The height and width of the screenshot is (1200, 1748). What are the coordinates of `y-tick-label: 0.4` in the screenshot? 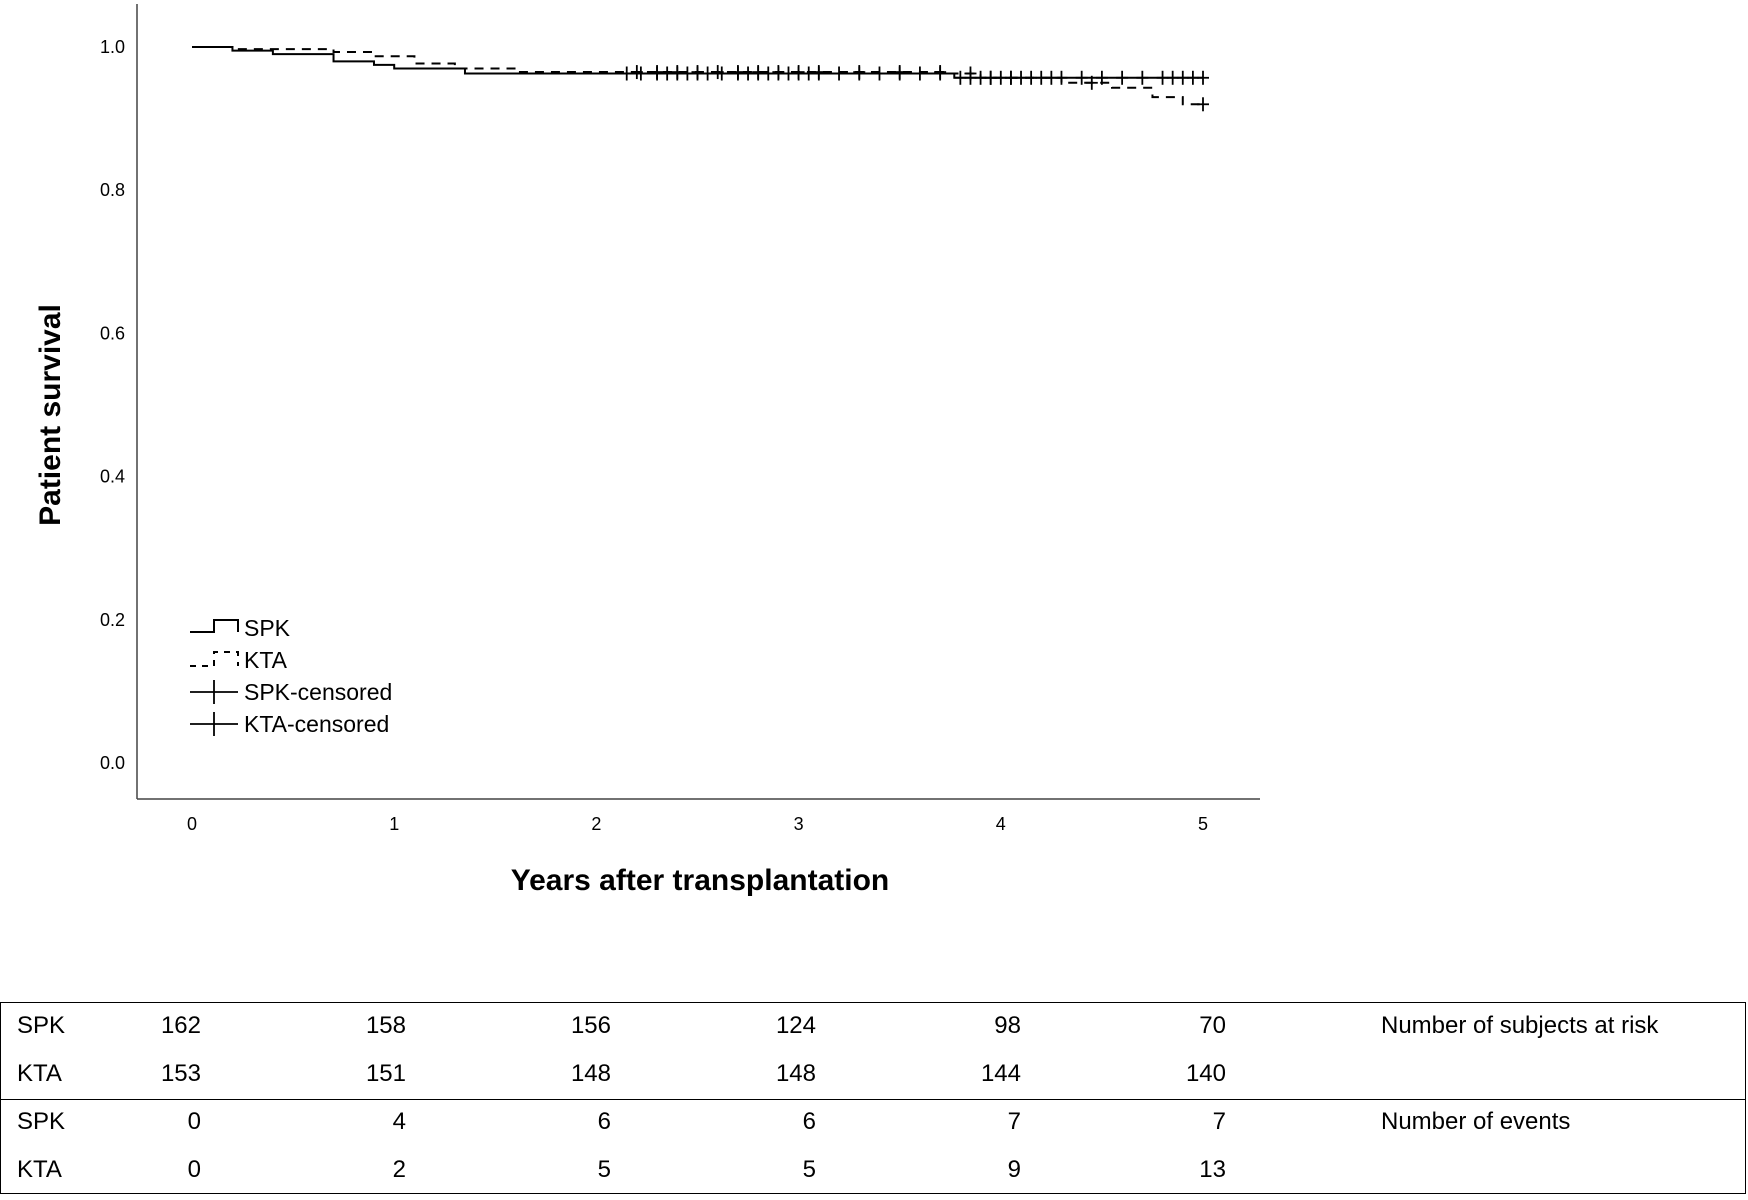 It's located at (112, 477).